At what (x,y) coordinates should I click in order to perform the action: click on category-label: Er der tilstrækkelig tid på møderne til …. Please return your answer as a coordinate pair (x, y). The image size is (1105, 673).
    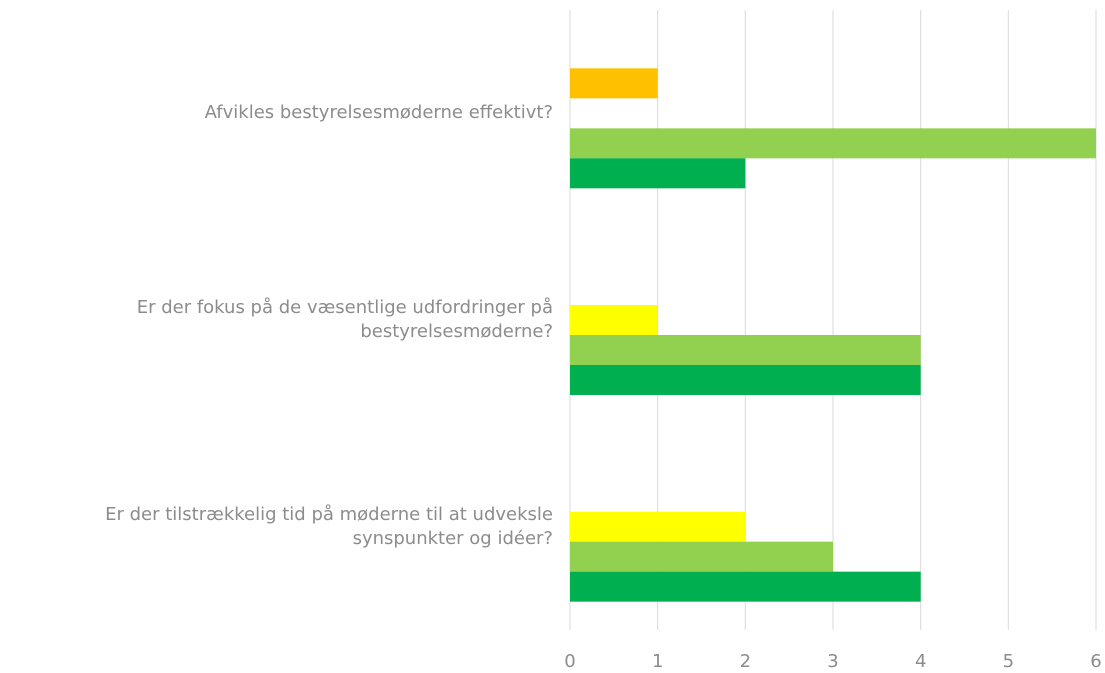
    Looking at the image, I should click on (329, 526).